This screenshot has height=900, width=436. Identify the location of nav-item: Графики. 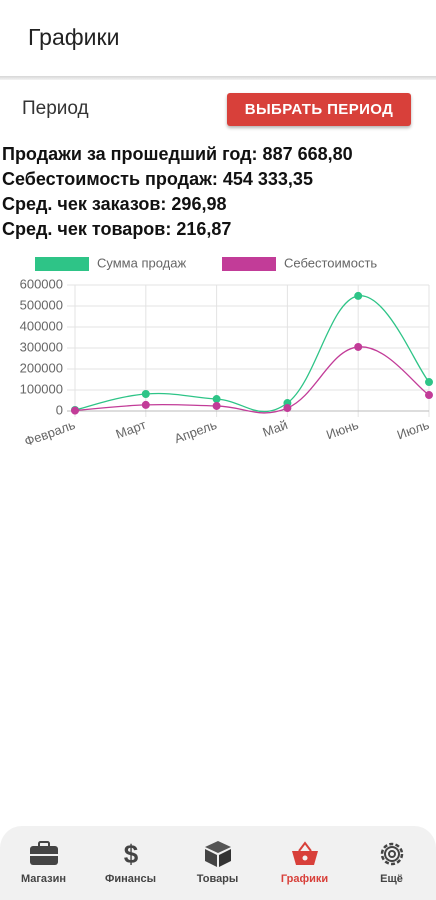
(304, 863).